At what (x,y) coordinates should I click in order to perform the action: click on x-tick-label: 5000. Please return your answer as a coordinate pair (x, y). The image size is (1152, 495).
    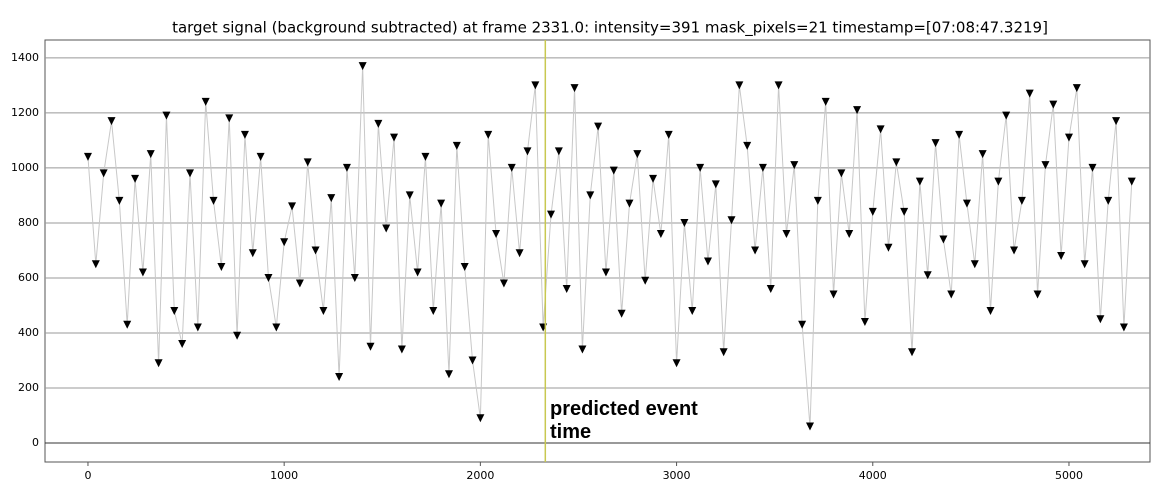
    Looking at the image, I should click on (1069, 475).